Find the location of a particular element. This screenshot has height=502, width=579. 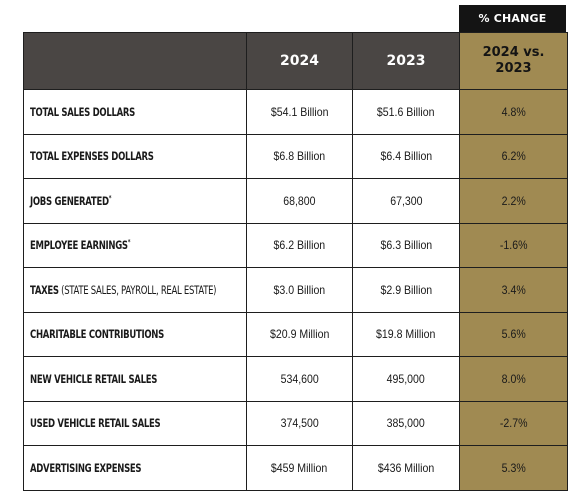

value-2024: 534,600 is located at coordinates (299, 379).